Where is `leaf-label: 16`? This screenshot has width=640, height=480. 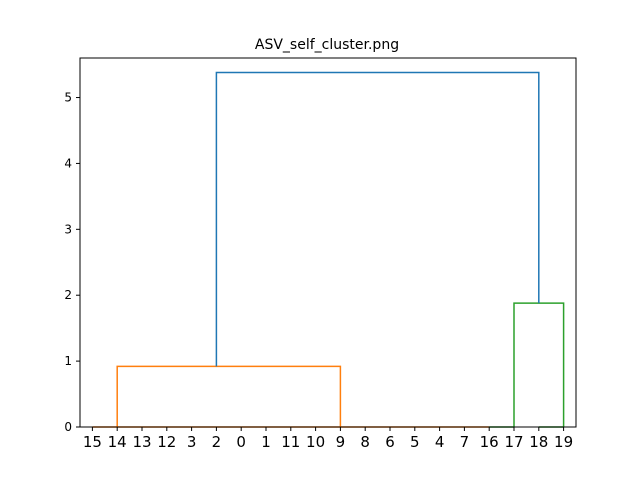 leaf-label: 16 is located at coordinates (489, 442).